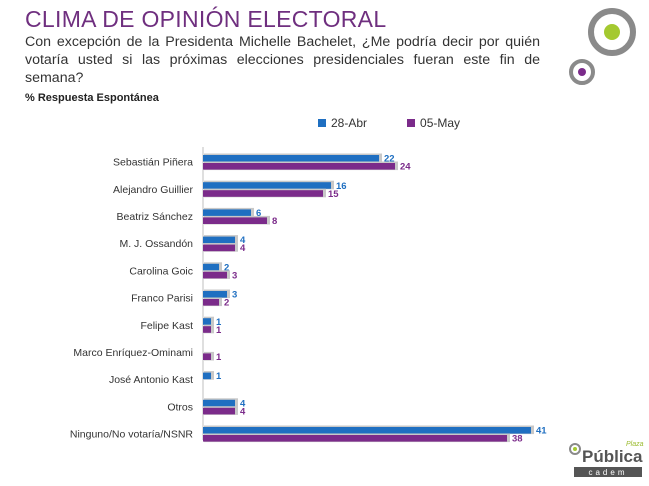 Image resolution: width=649 pixels, height=486 pixels. I want to click on data-label: 8, so click(274, 221).